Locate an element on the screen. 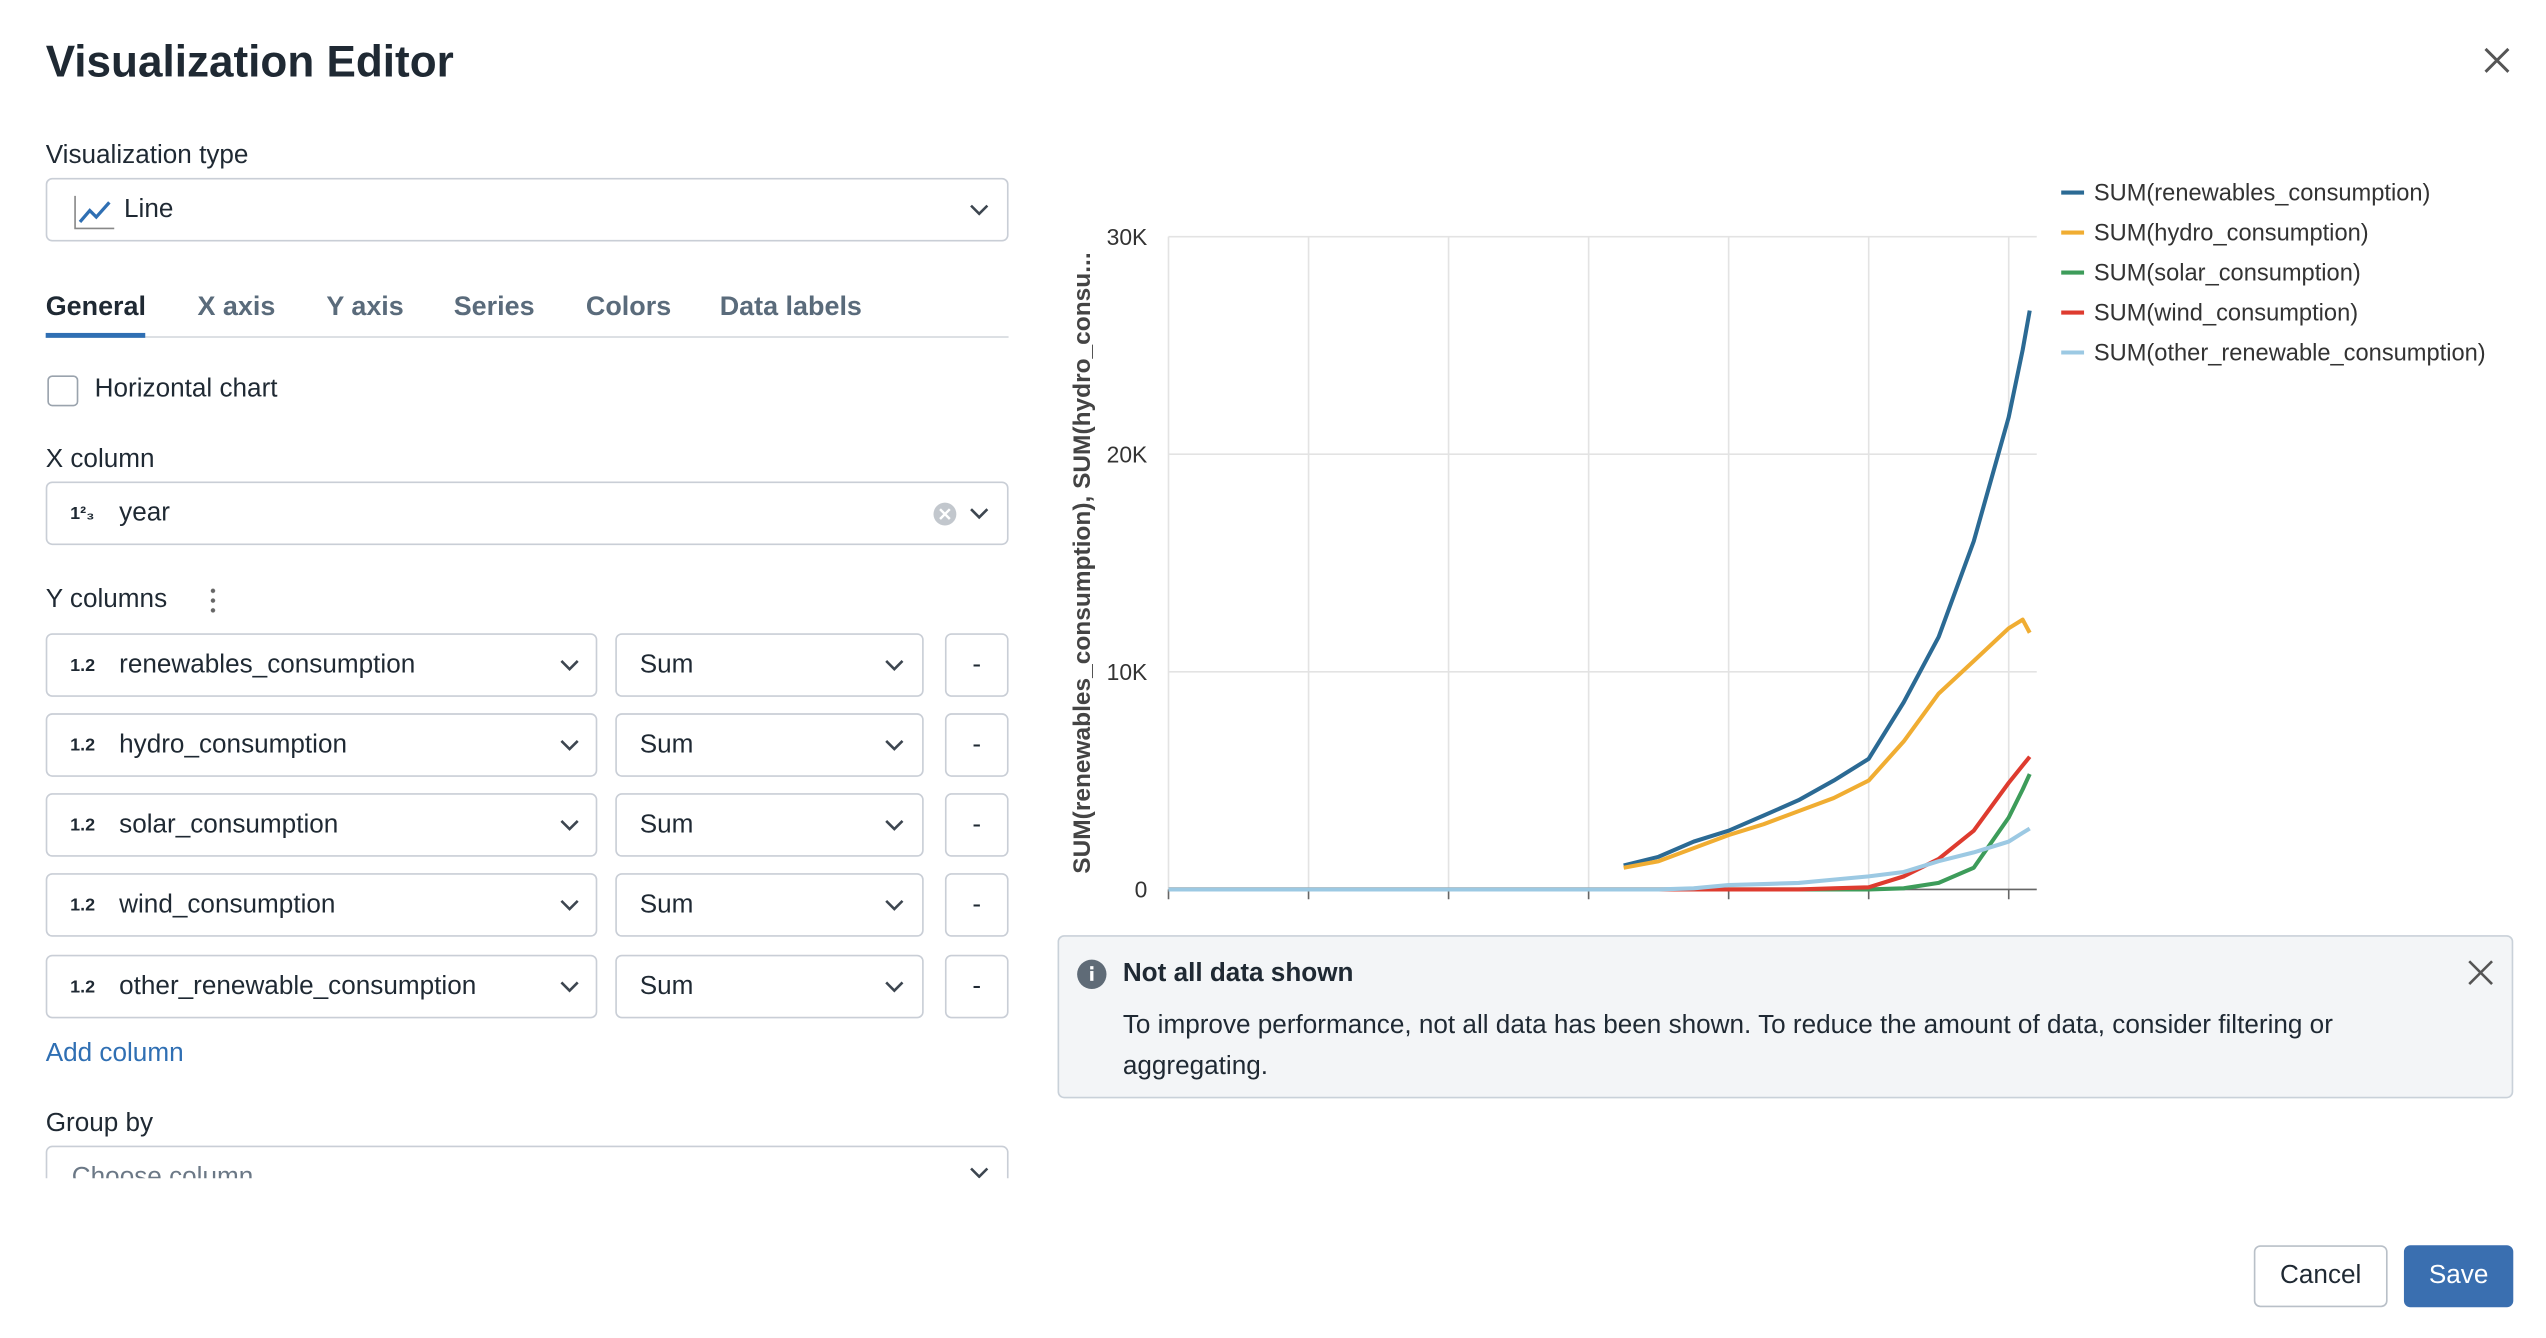 The image size is (2546, 1338). checkbox is located at coordinates (63, 391).